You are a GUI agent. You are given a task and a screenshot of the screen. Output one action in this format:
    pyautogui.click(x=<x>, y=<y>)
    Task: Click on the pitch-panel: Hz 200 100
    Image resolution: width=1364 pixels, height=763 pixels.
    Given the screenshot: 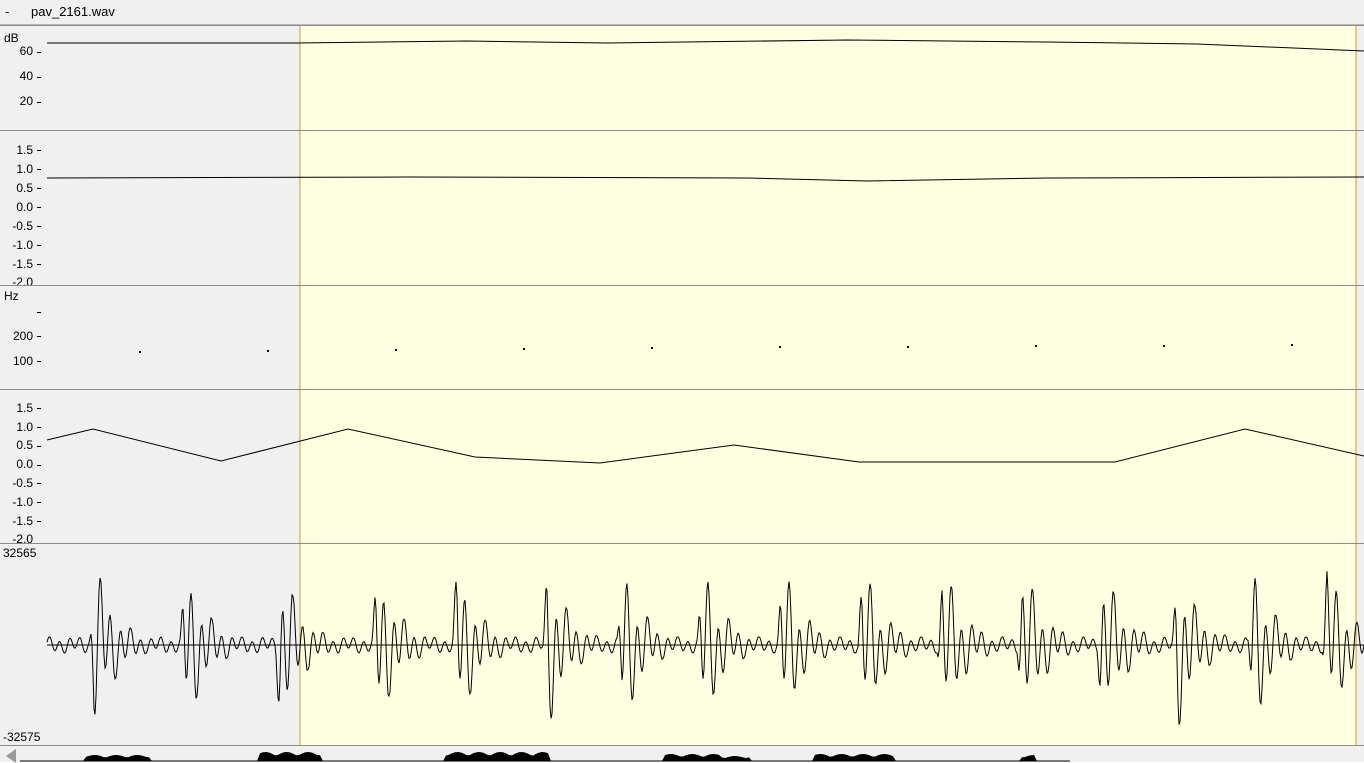 What is the action you would take?
    pyautogui.click(x=682, y=337)
    